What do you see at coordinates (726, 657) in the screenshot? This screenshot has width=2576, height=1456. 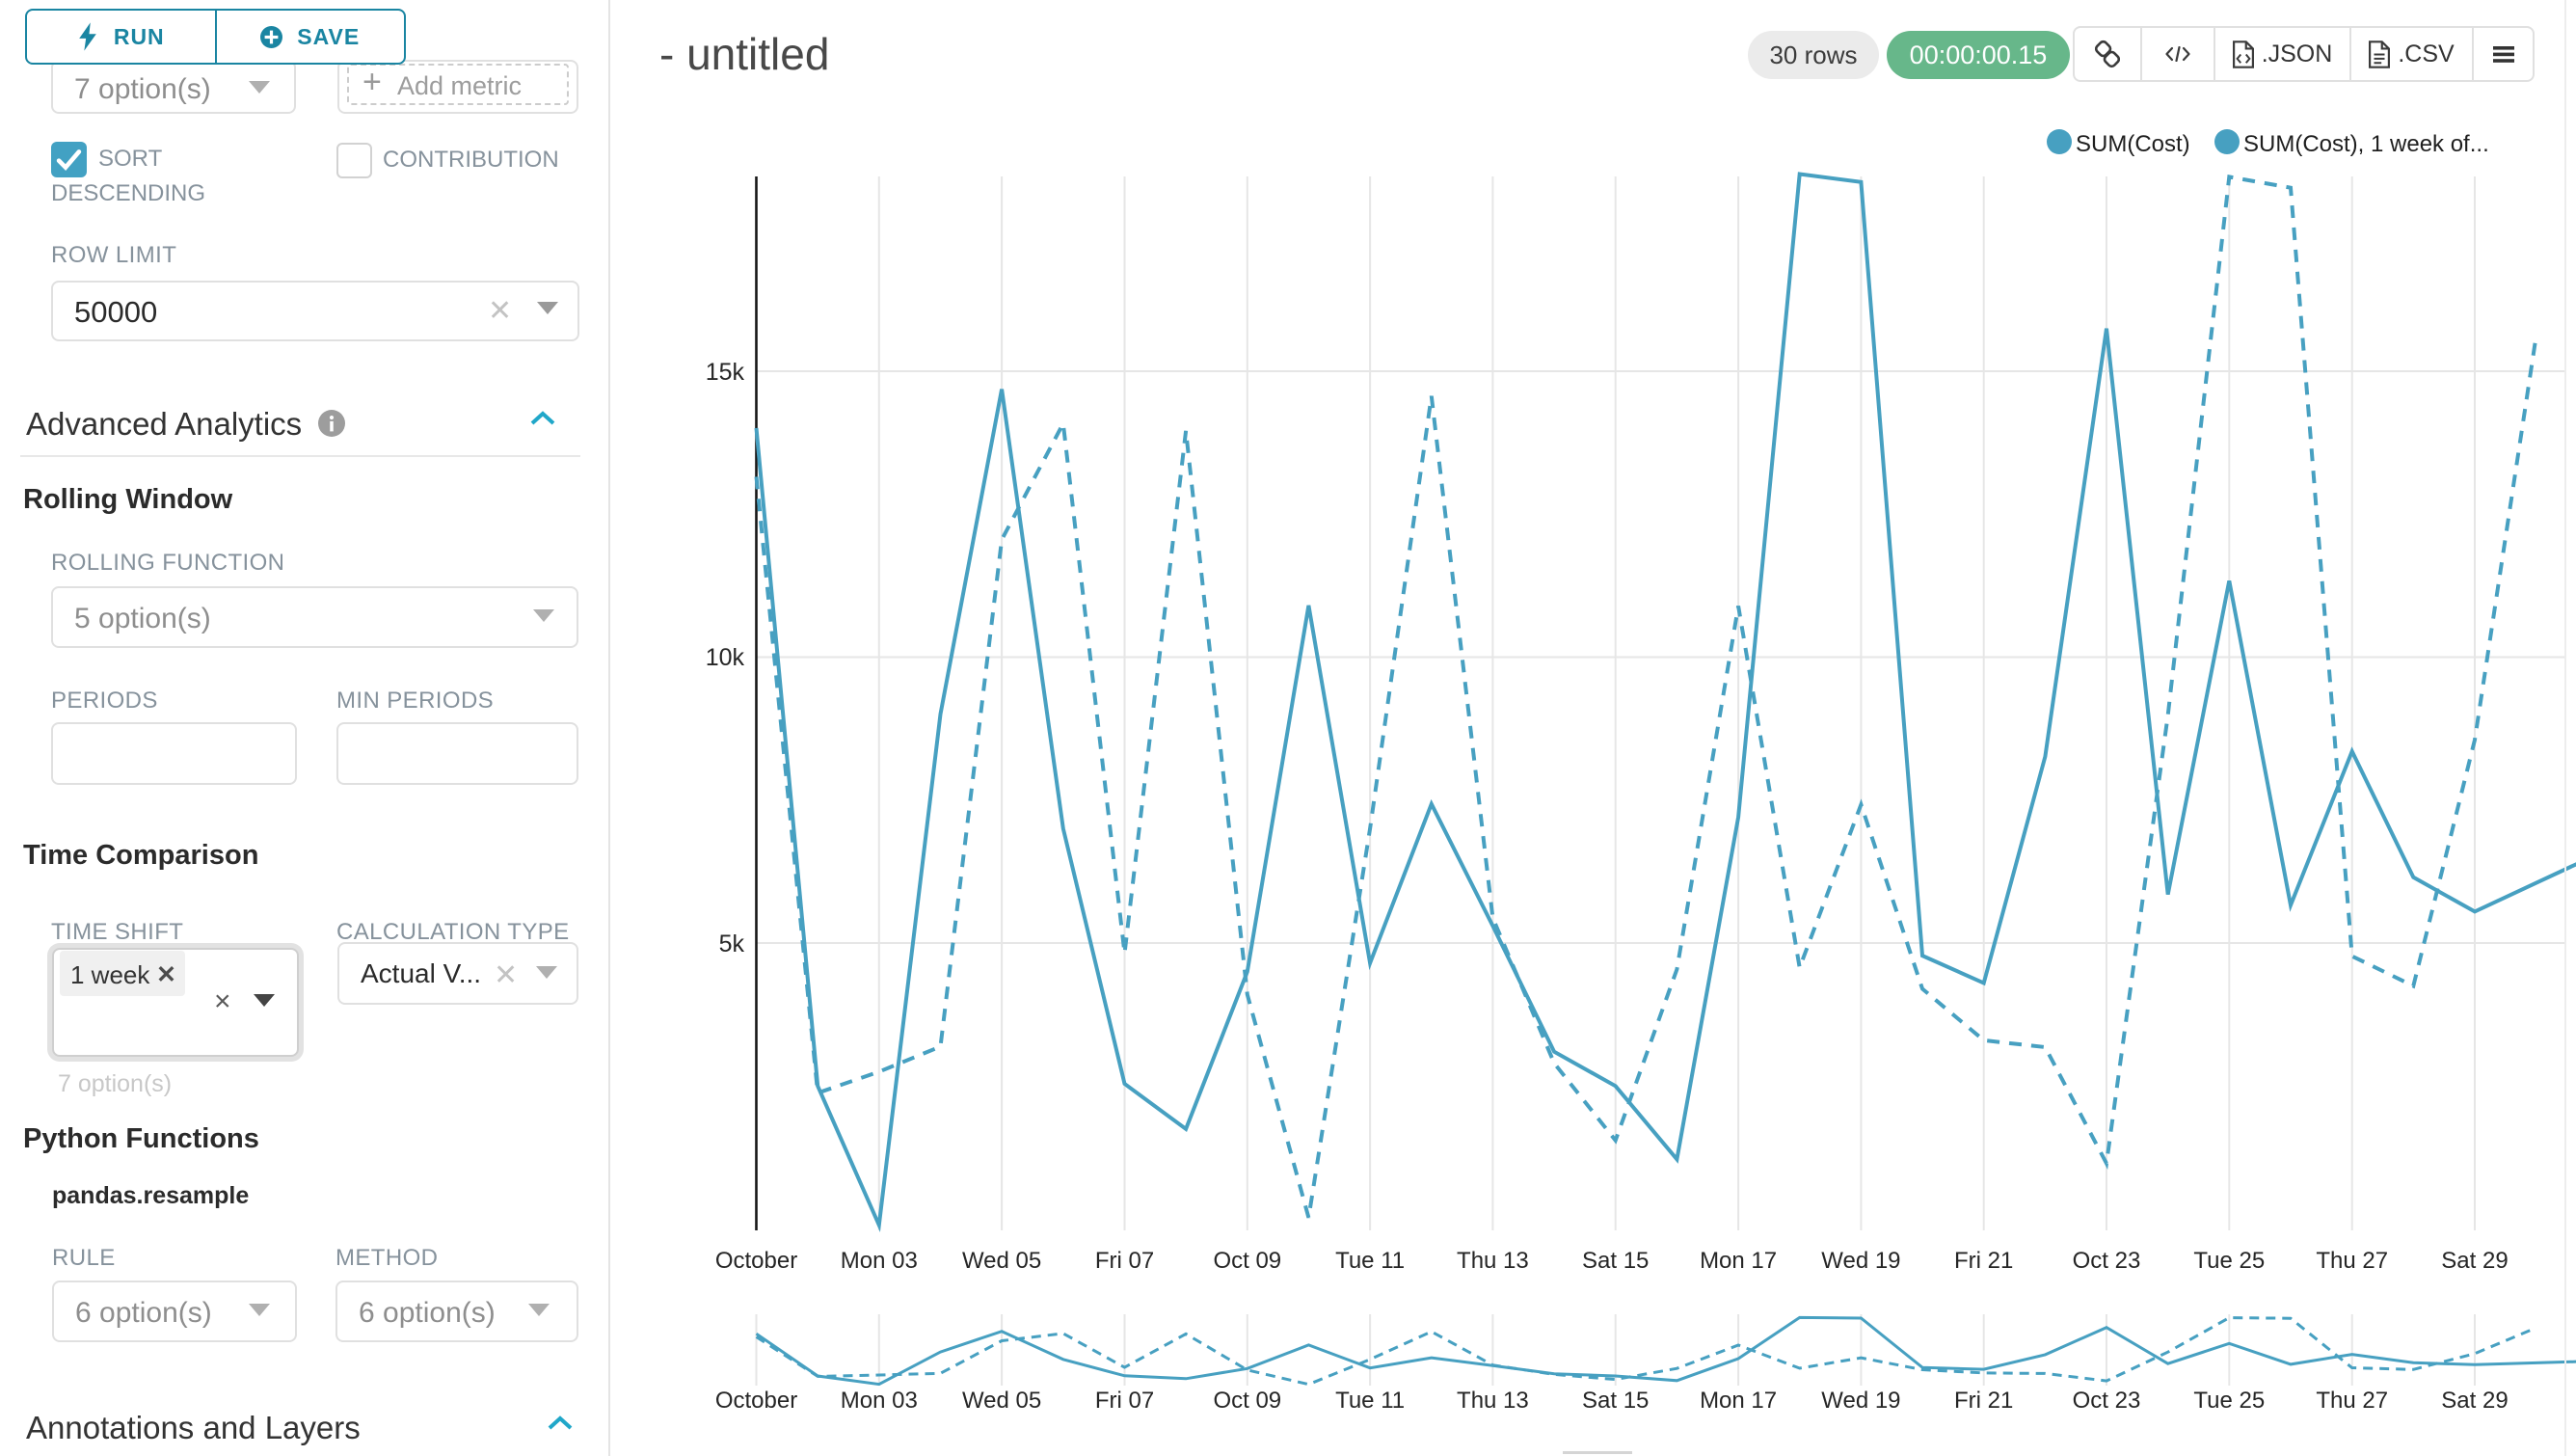 I see `svg-text: 10k` at bounding box center [726, 657].